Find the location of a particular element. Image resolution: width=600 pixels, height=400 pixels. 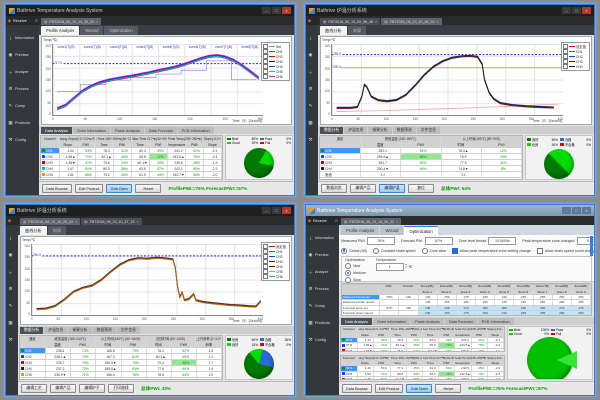

legend-entry: CH5 is located at coordinates (275, 71).